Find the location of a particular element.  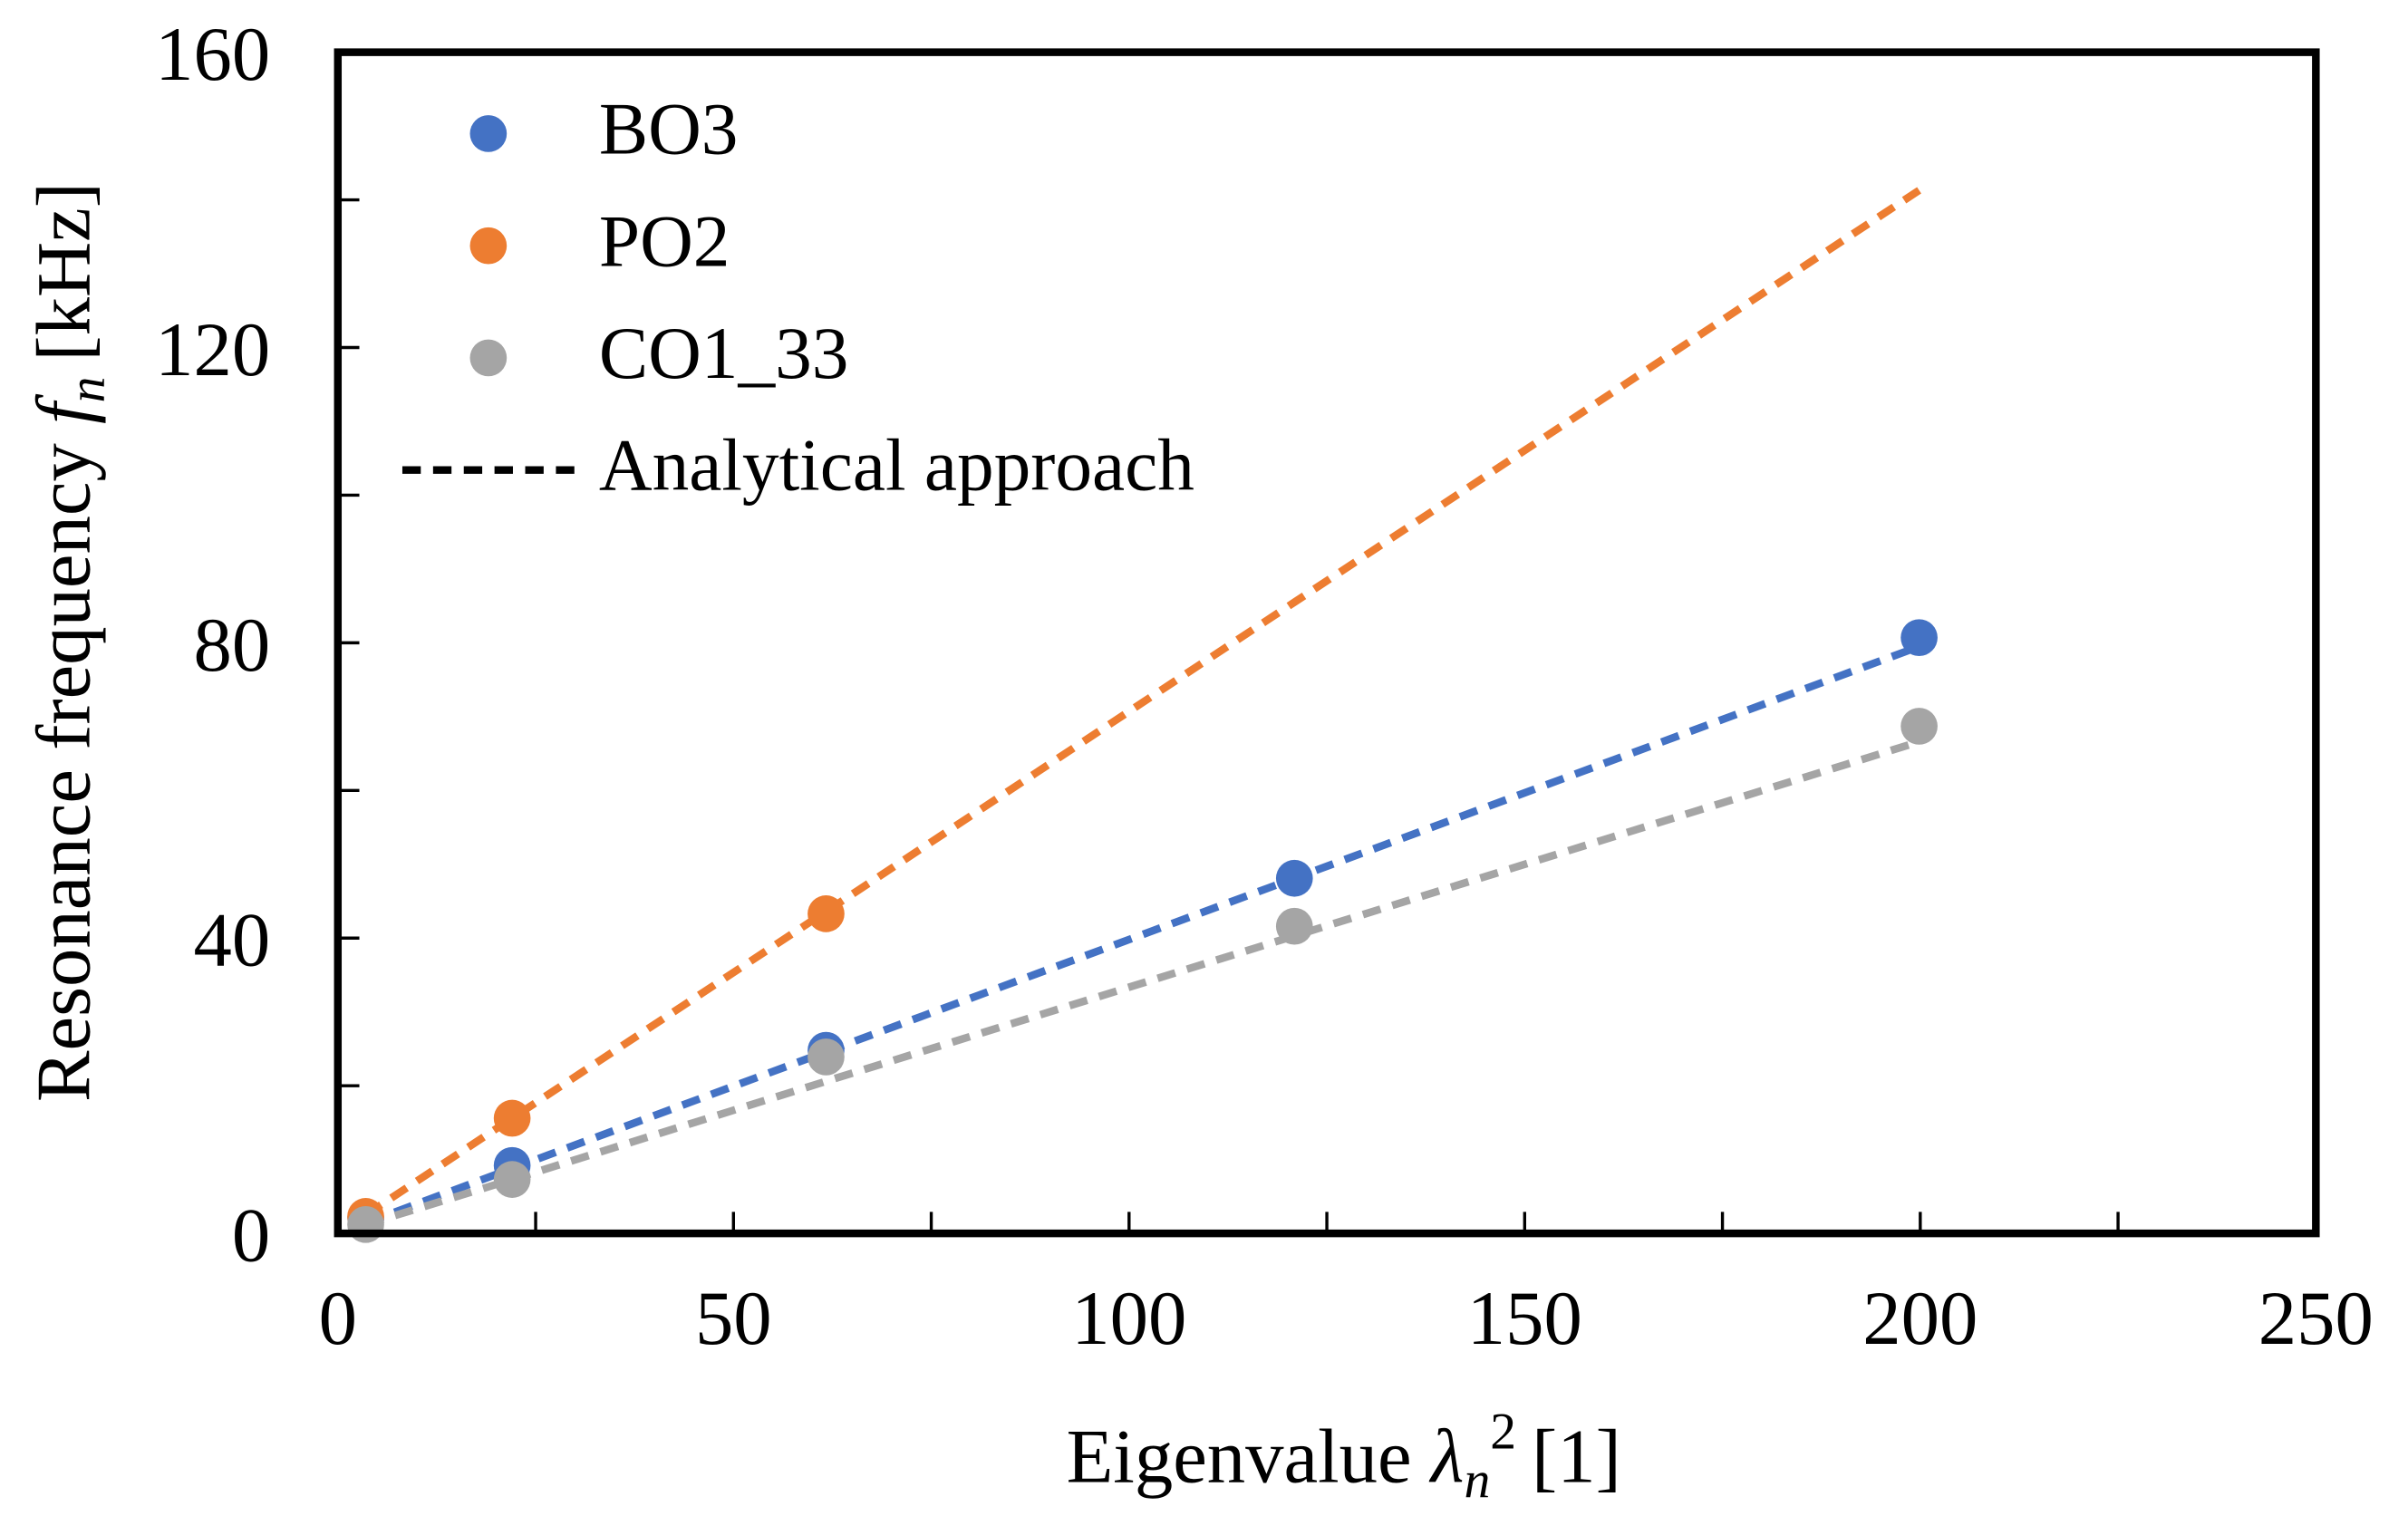

y-label-text: Resonance frequency is located at coordinates (63, 772).